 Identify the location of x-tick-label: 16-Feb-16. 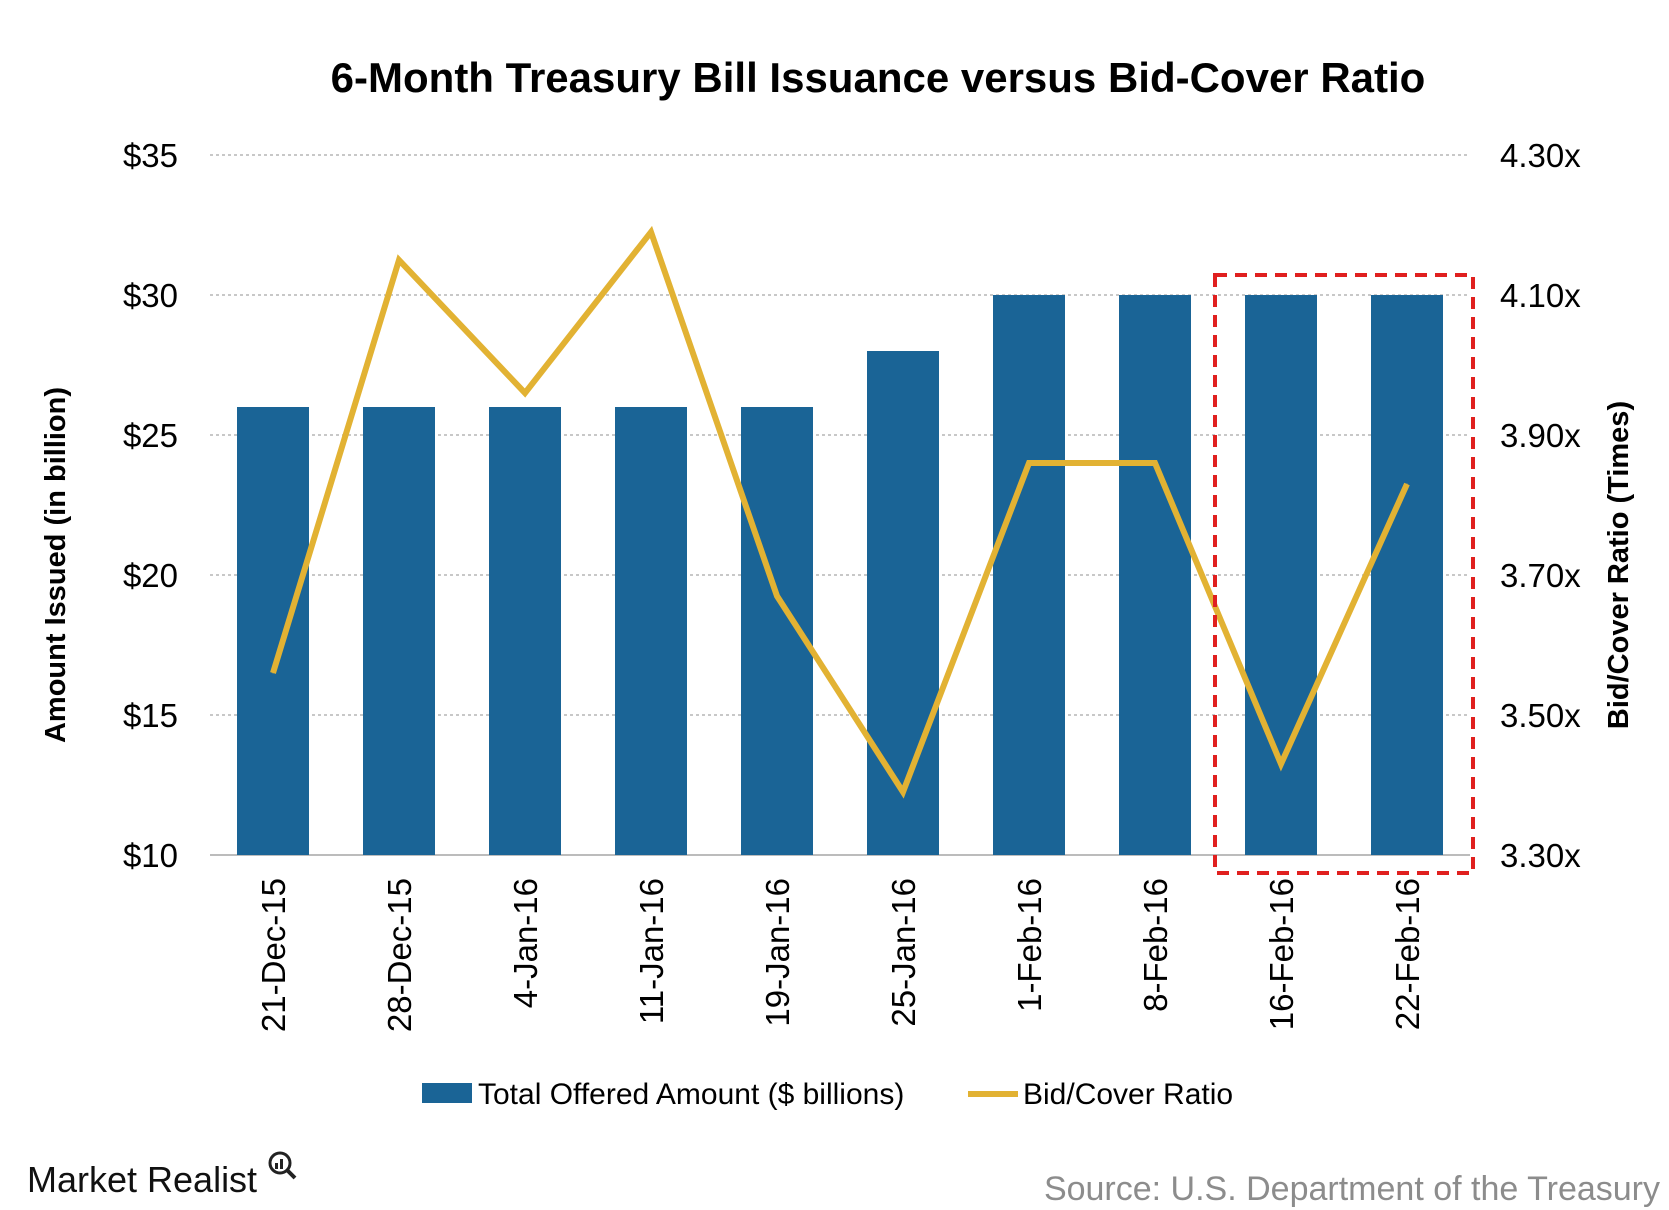
(1281, 954).